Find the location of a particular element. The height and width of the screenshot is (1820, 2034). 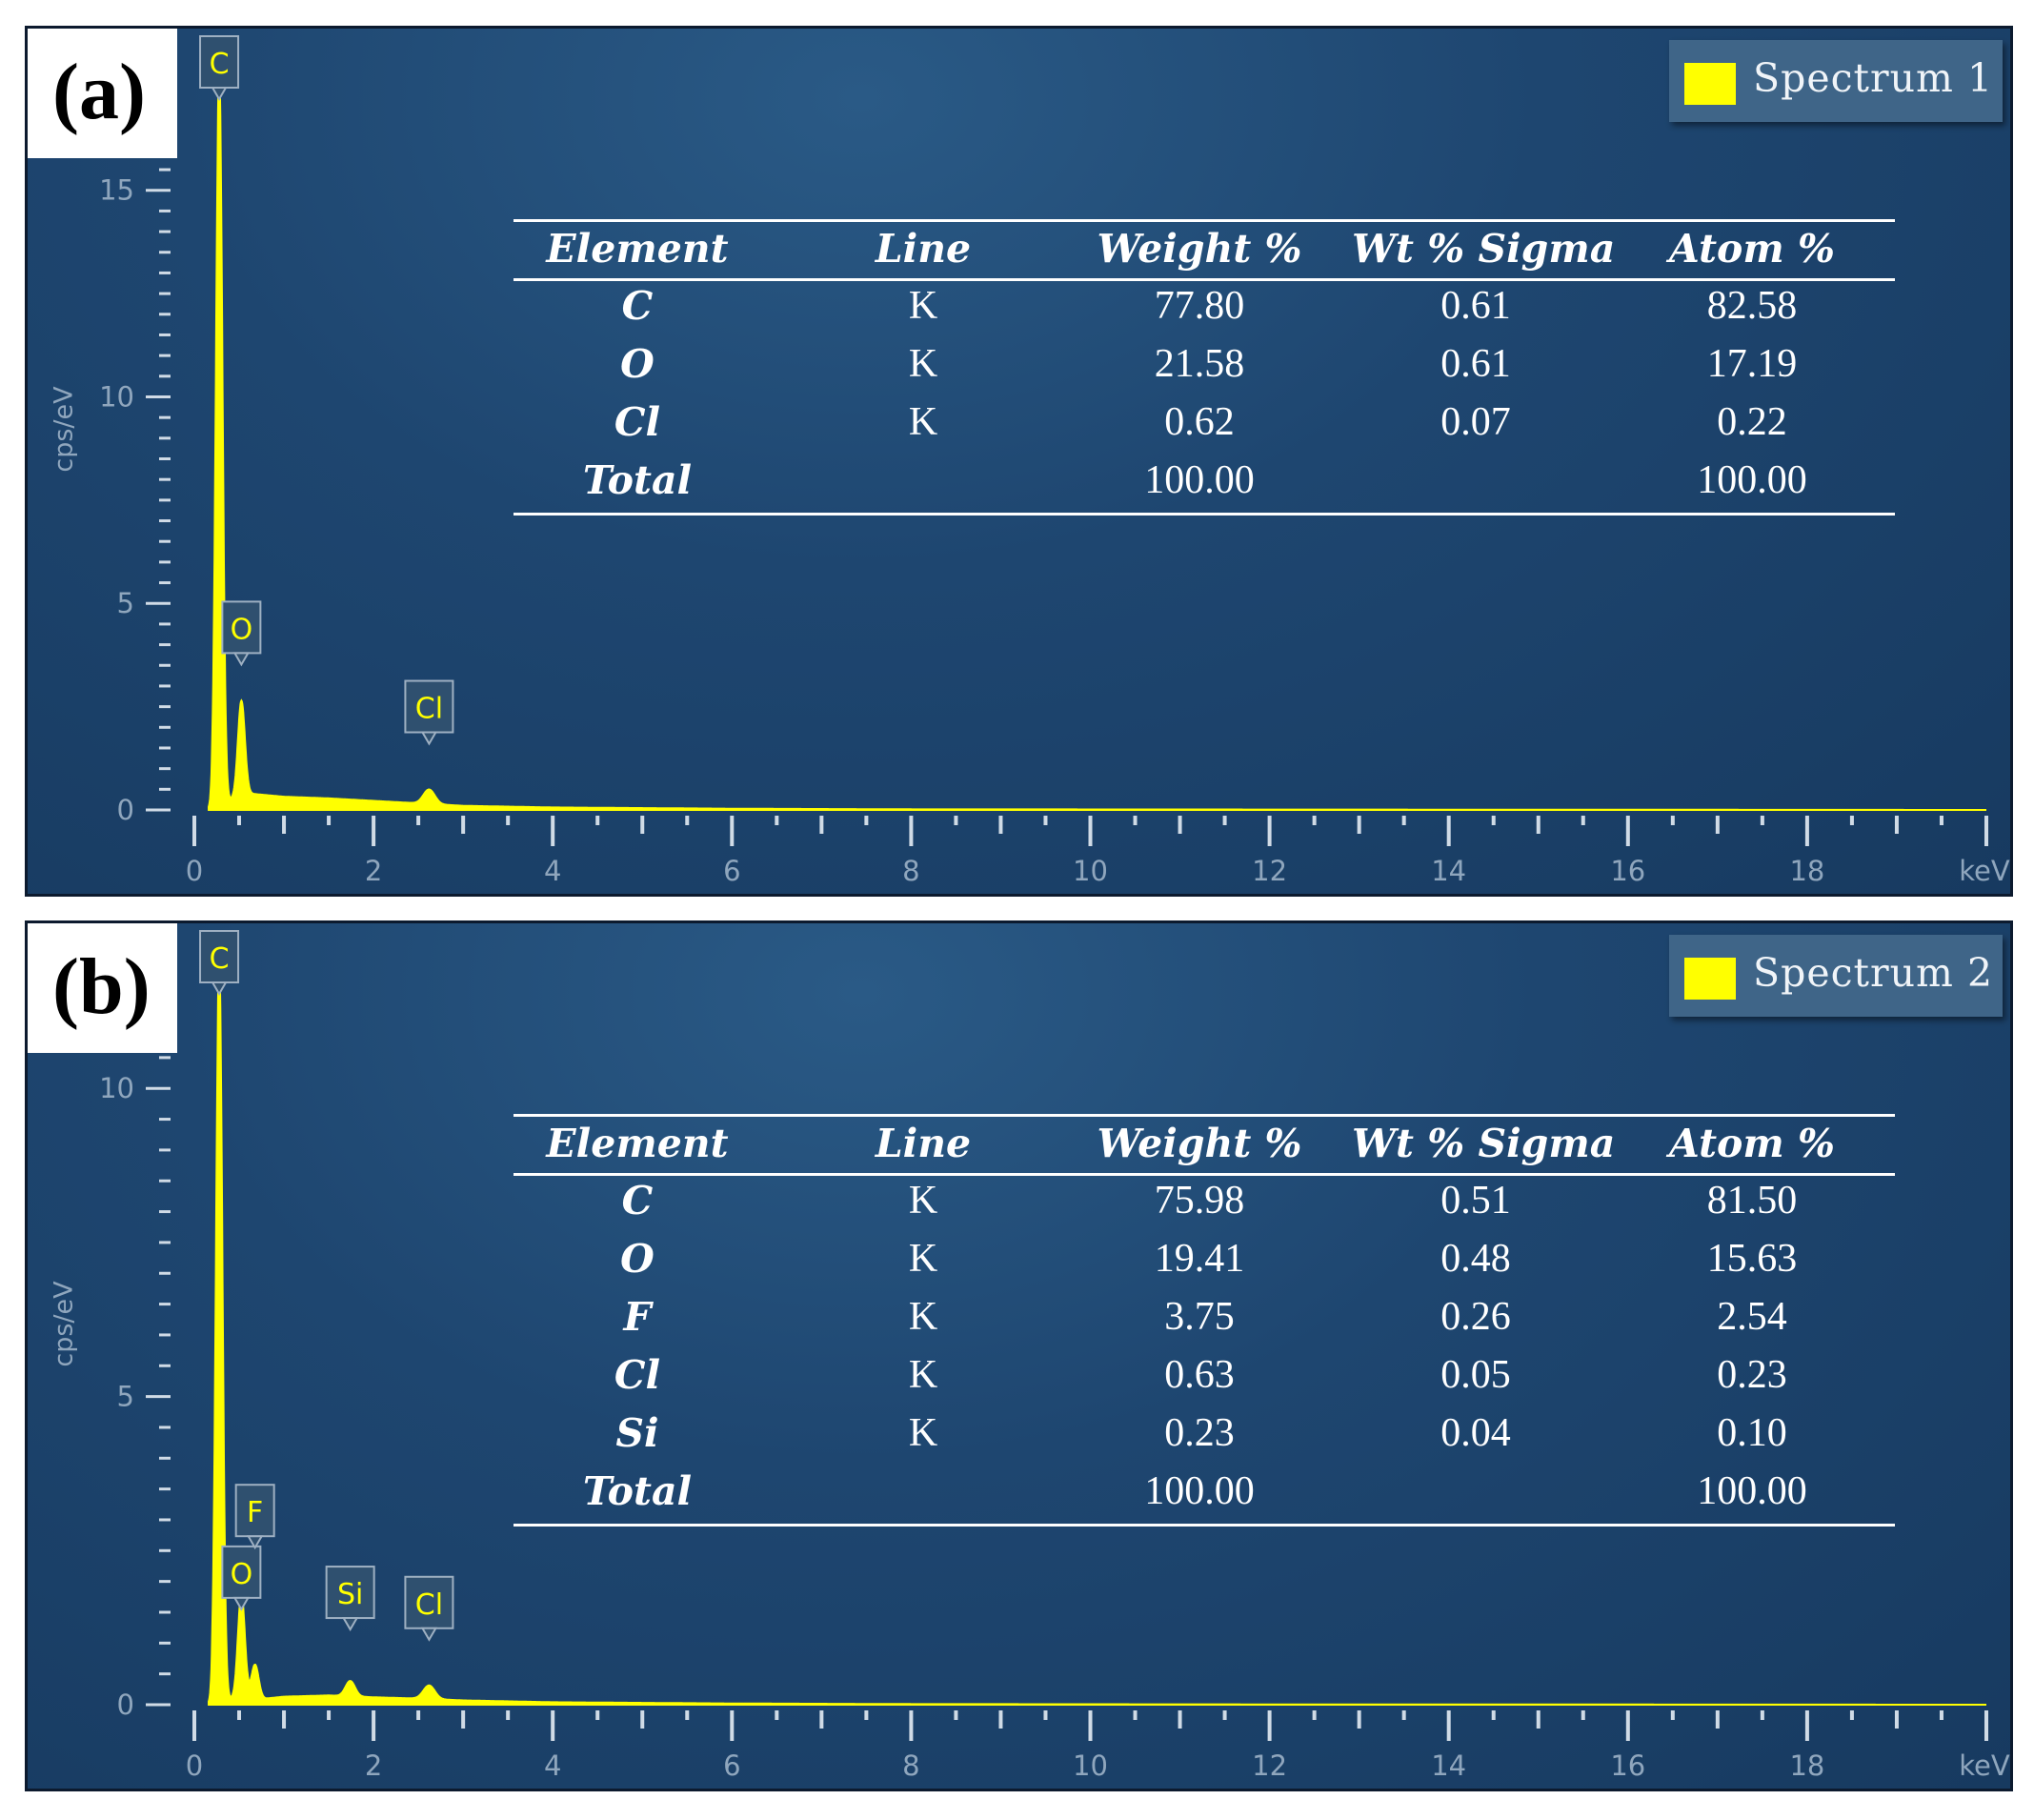

peak-label-c: C is located at coordinates (219, 68).